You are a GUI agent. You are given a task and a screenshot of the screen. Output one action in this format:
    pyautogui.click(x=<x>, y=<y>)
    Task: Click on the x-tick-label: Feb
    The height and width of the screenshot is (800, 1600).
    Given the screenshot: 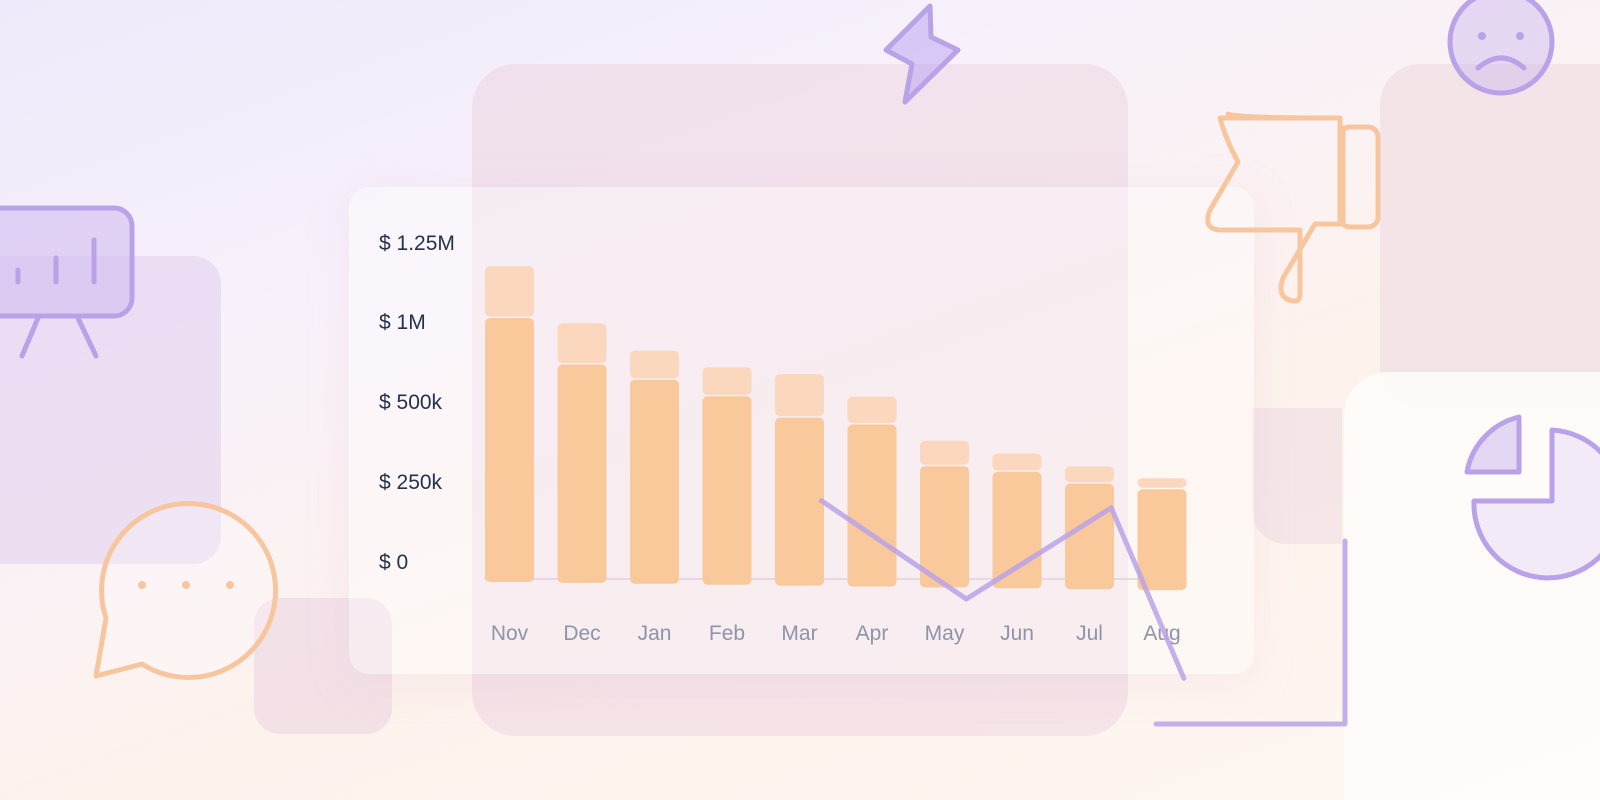 What is the action you would take?
    pyautogui.click(x=727, y=633)
    